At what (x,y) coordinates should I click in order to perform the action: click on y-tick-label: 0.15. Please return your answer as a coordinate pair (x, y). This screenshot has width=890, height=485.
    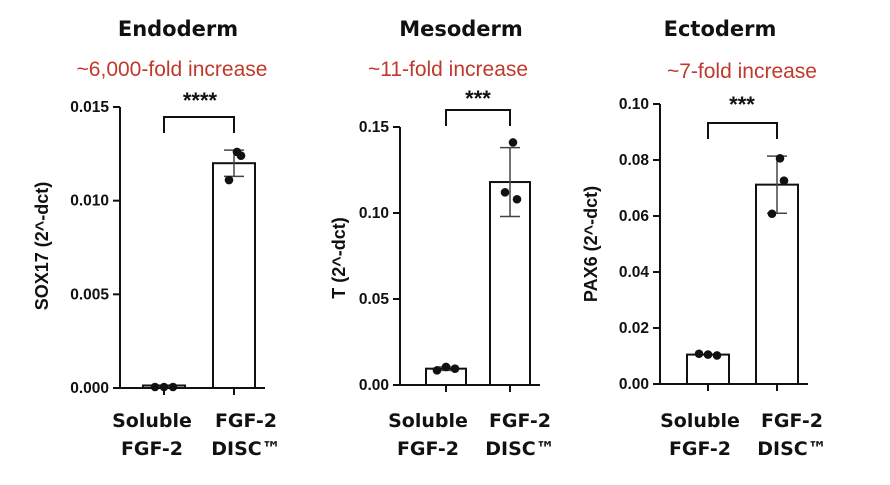
    Looking at the image, I should click on (374, 127).